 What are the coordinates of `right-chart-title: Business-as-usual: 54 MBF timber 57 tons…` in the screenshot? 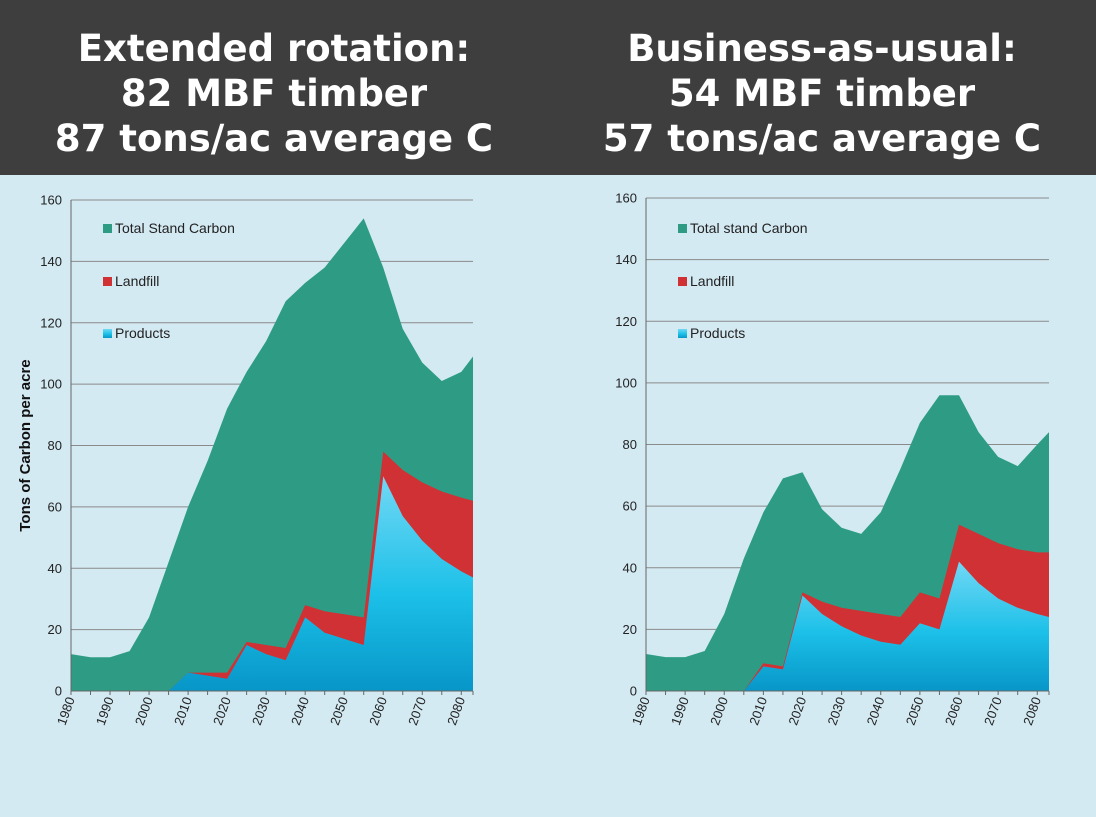 It's located at (822, 93).